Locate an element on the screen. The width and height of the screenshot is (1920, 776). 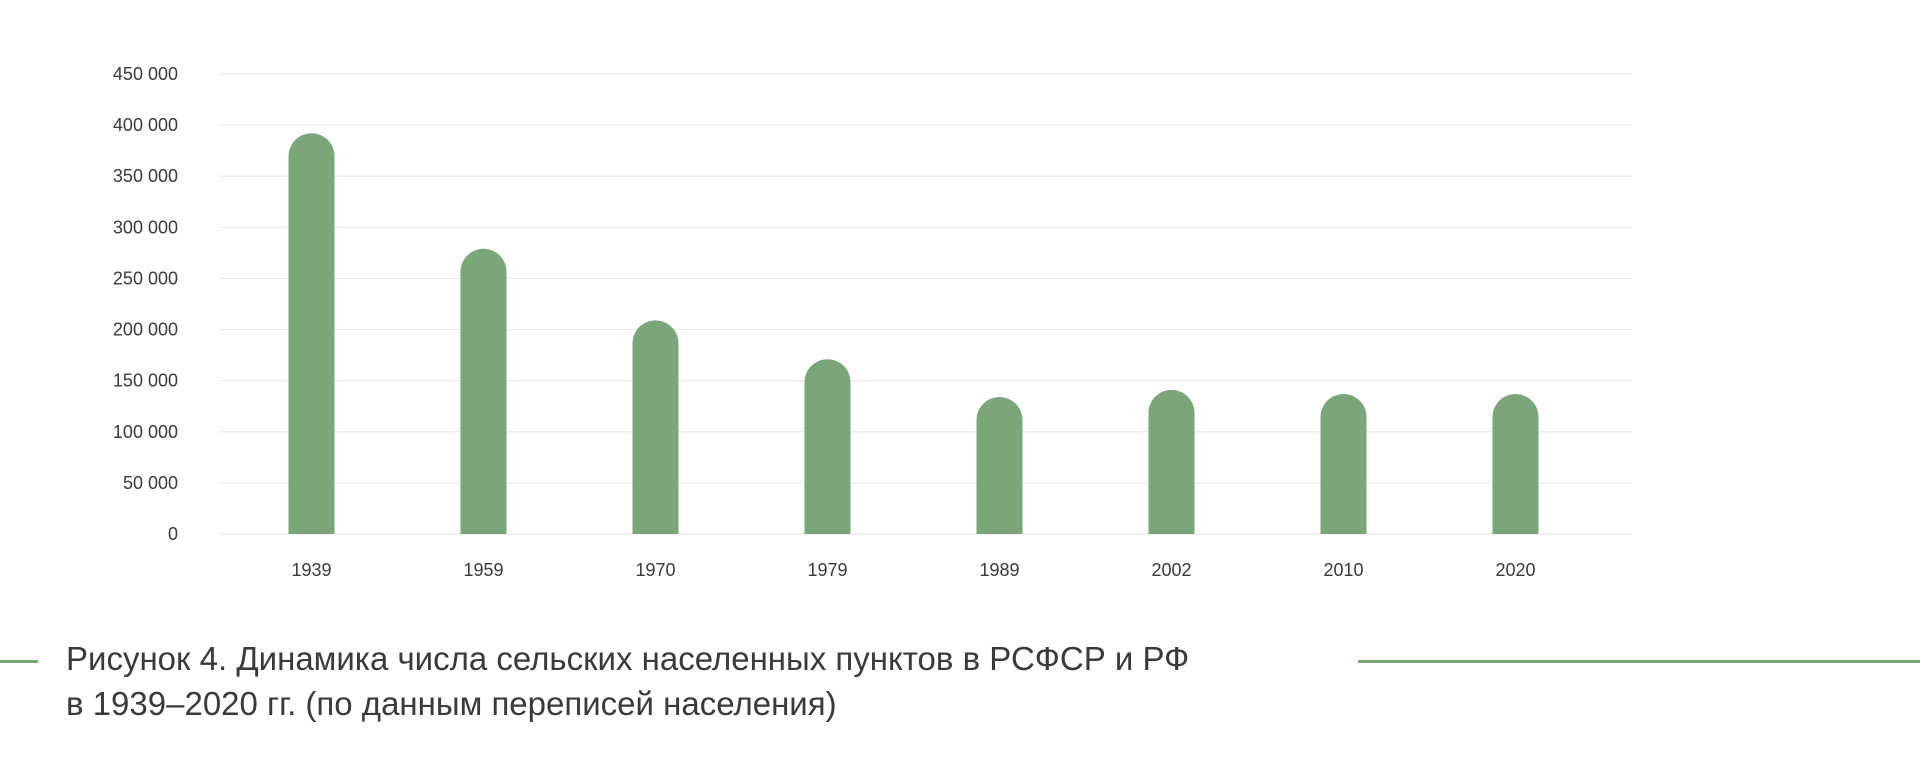
bar-2020 is located at coordinates (1515, 463).